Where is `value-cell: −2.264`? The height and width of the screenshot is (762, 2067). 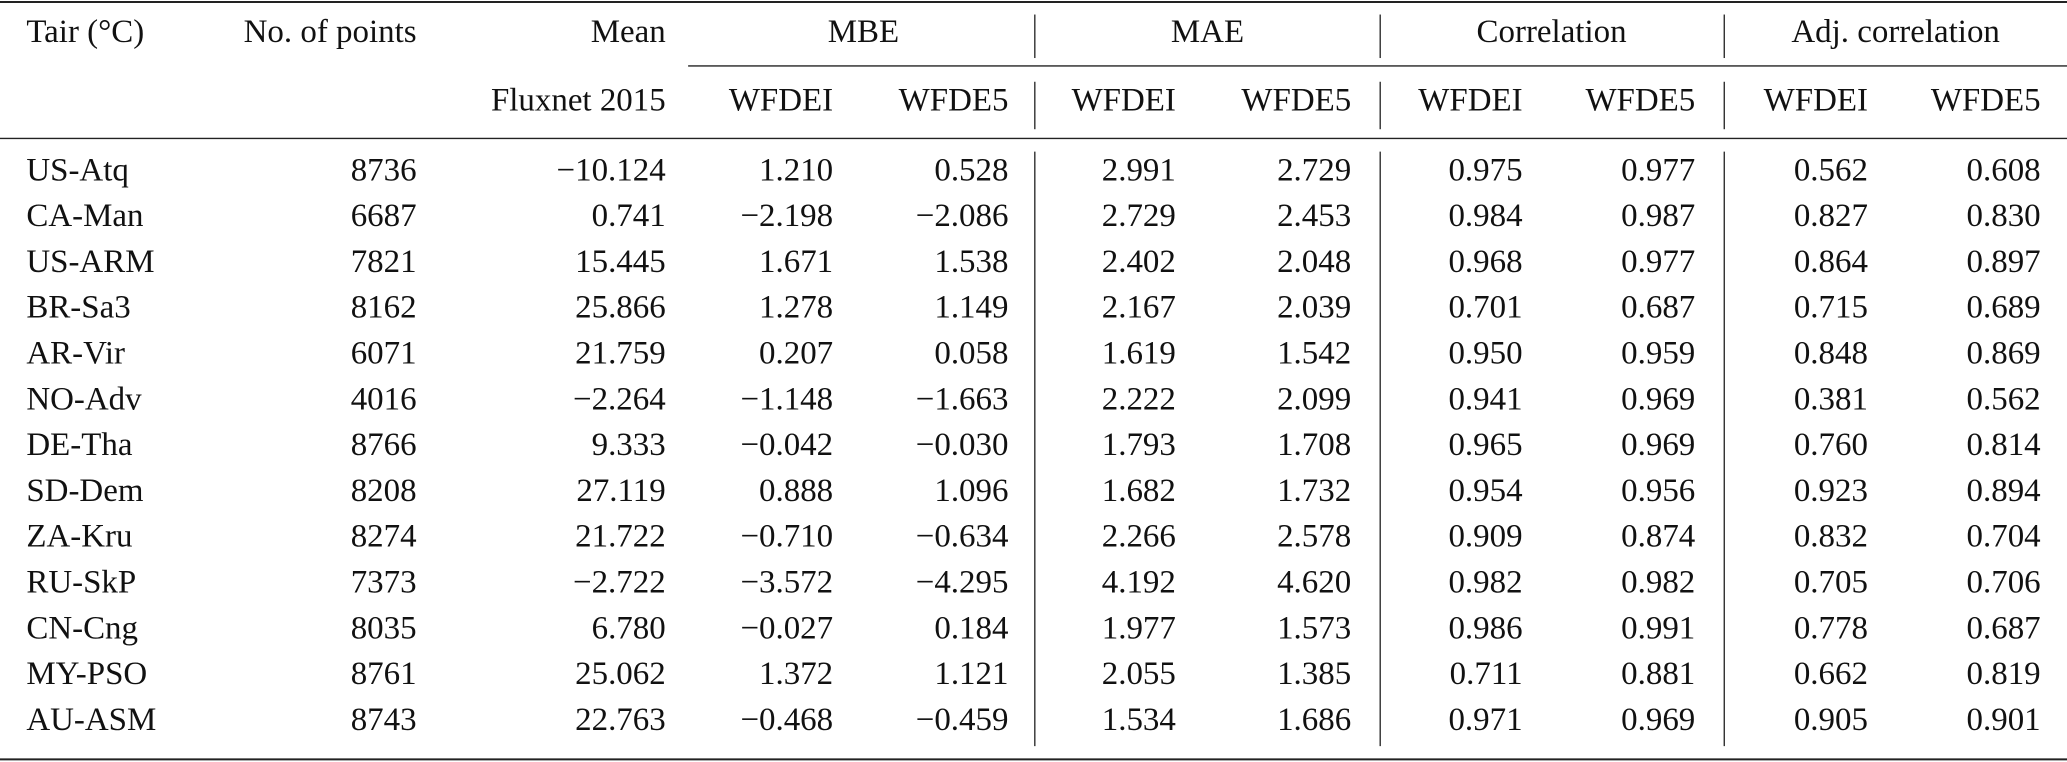 value-cell: −2.264 is located at coordinates (619, 399).